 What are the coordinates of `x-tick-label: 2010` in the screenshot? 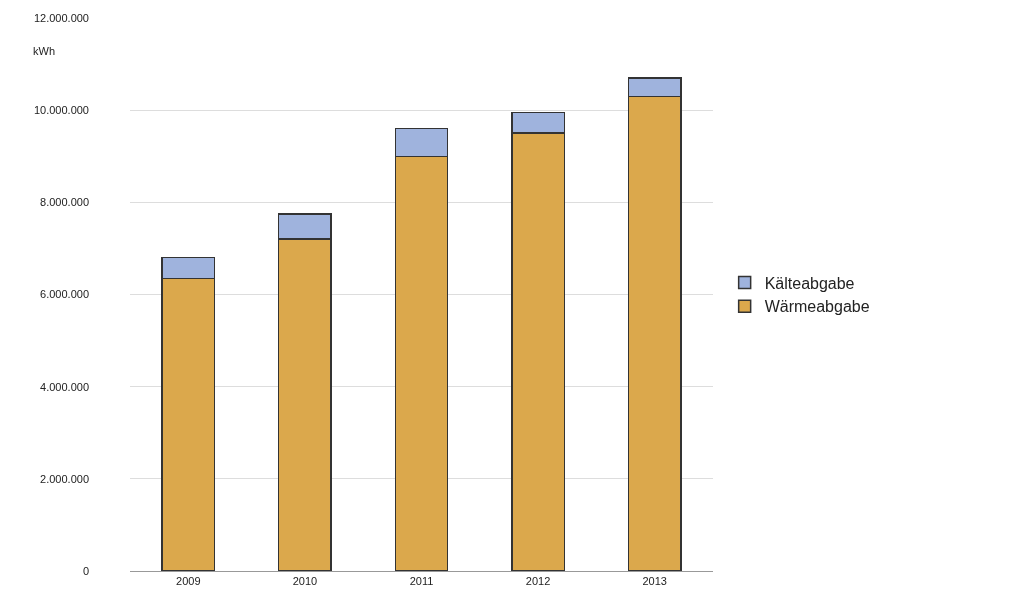 It's located at (305, 581).